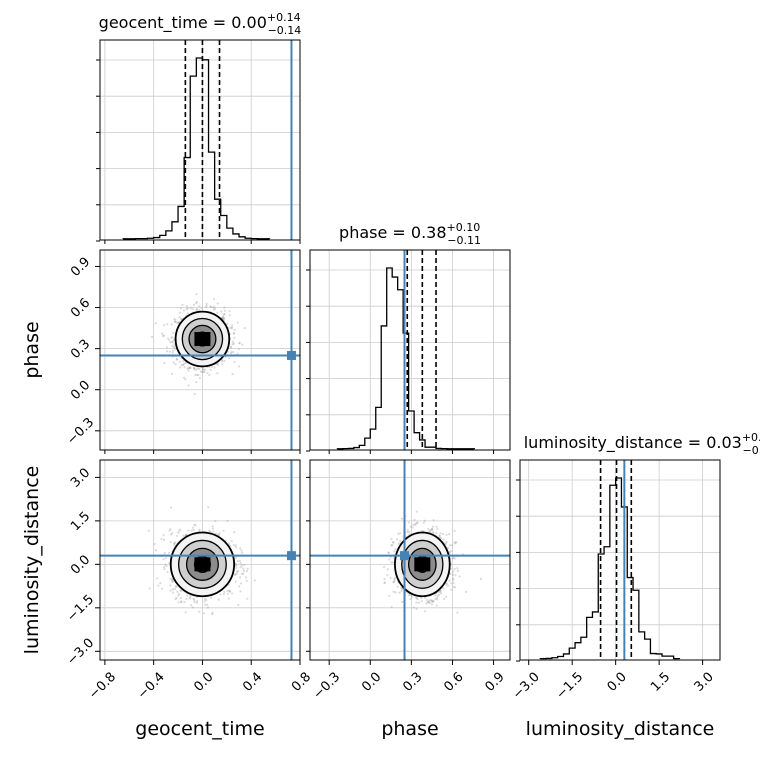  What do you see at coordinates (202, 564) in the screenshot?
I see `contour-line` at bounding box center [202, 564].